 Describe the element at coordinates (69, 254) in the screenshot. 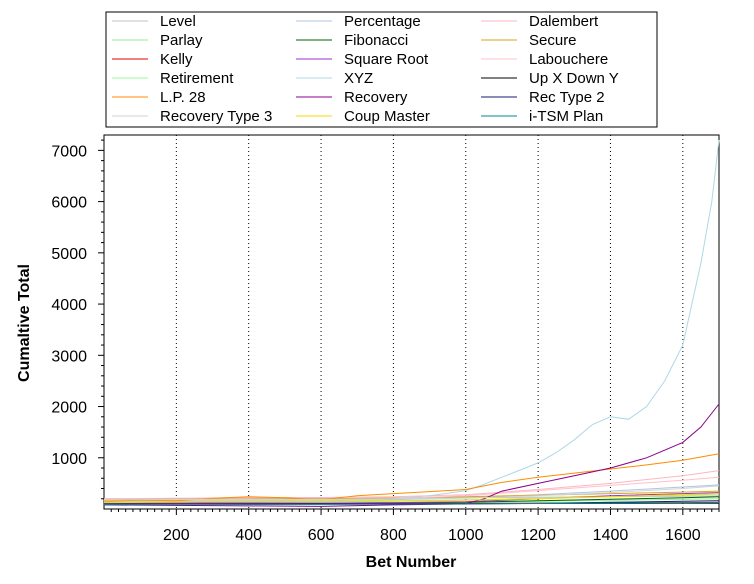

I see `y-tick-label: 5000` at that location.